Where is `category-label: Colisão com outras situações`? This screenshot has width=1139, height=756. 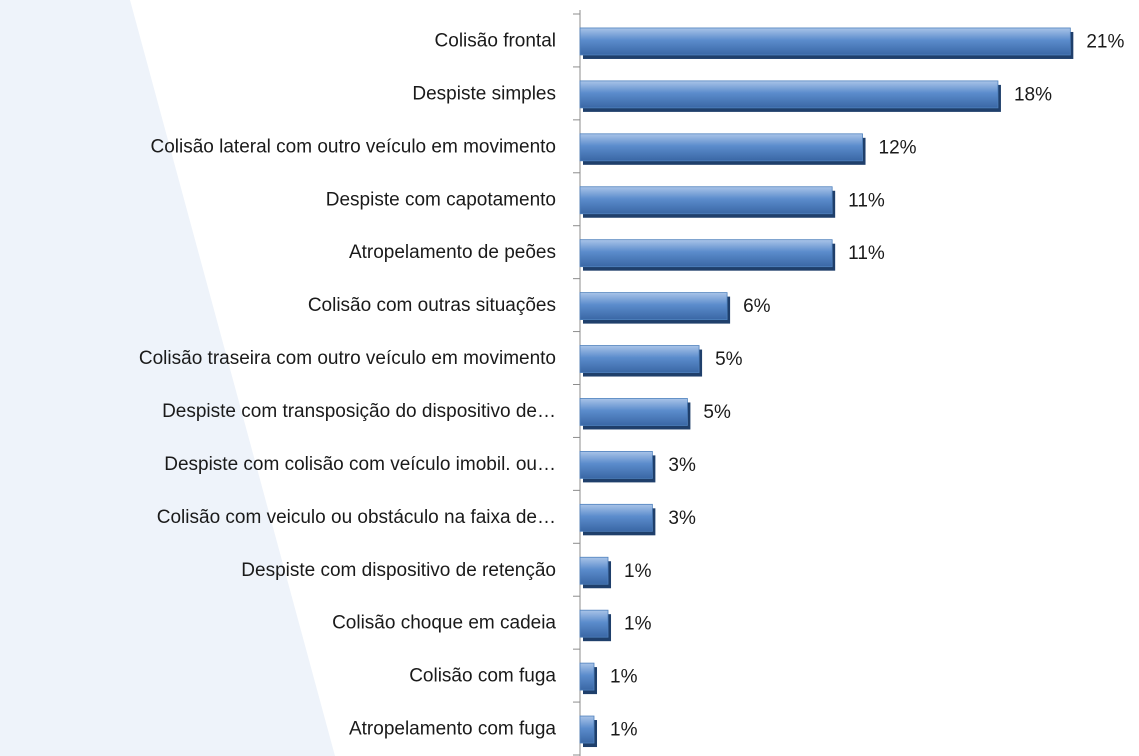 category-label: Colisão com outras situações is located at coordinates (432, 305).